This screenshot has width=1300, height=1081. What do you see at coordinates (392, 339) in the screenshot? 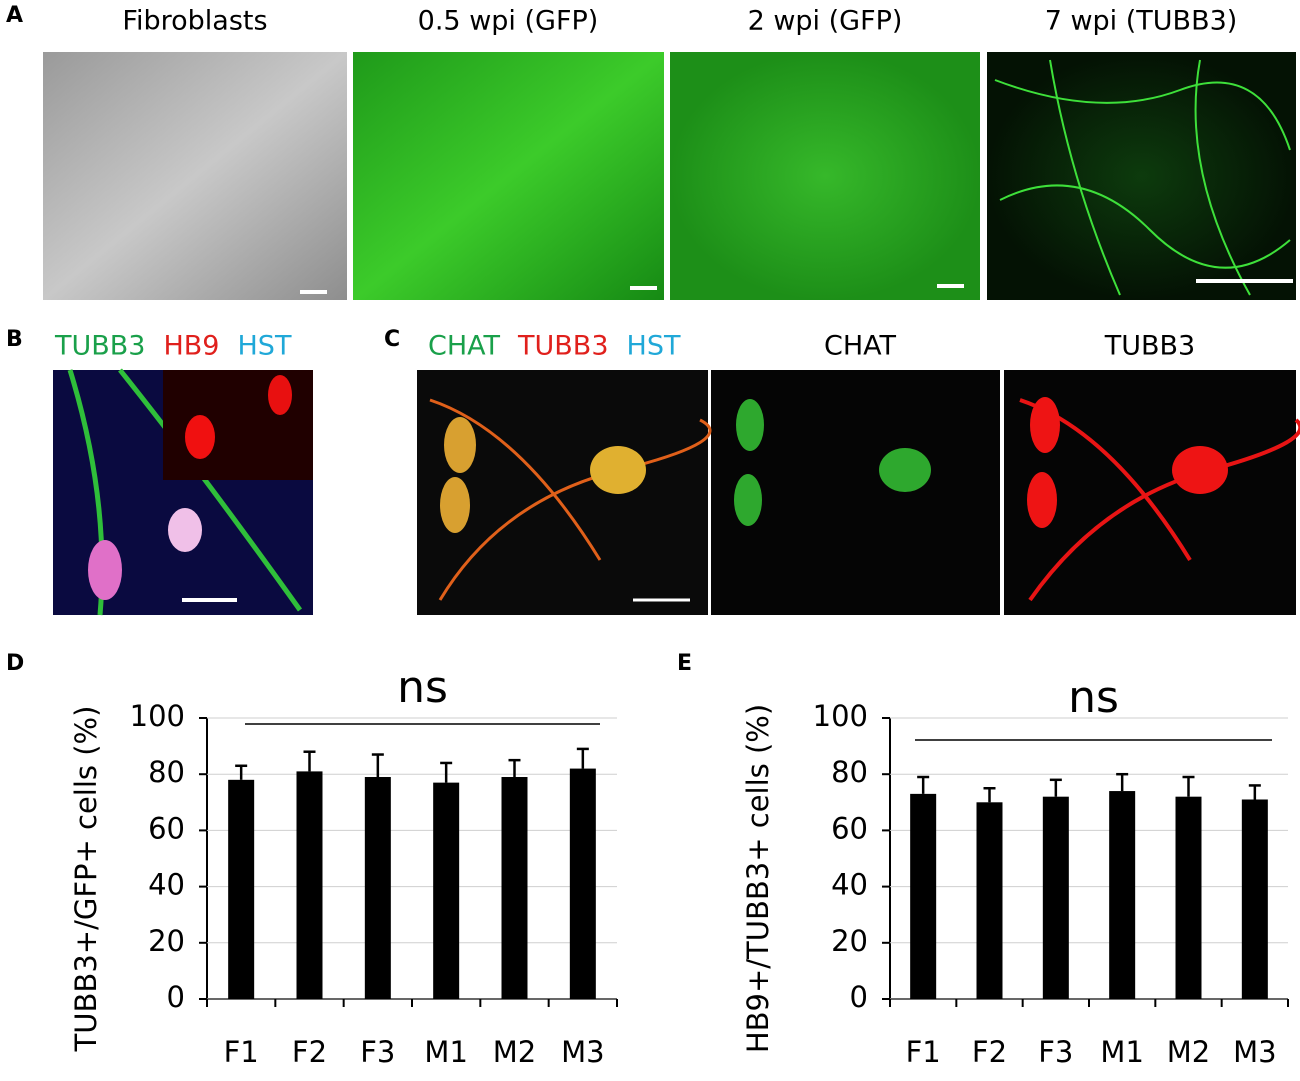
I see `panel-letter: C` at bounding box center [392, 339].